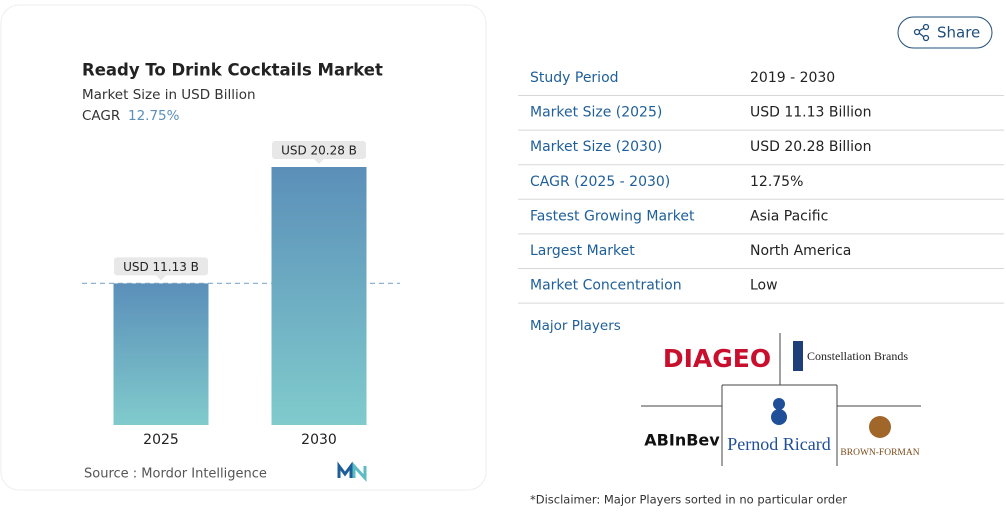  I want to click on chart-subtitle: Market Size in USD Billion, so click(169, 95).